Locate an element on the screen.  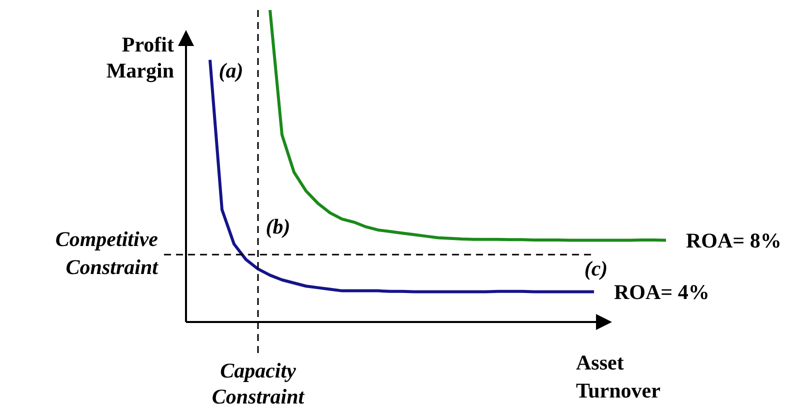
annotation: (a) is located at coordinates (231, 70).